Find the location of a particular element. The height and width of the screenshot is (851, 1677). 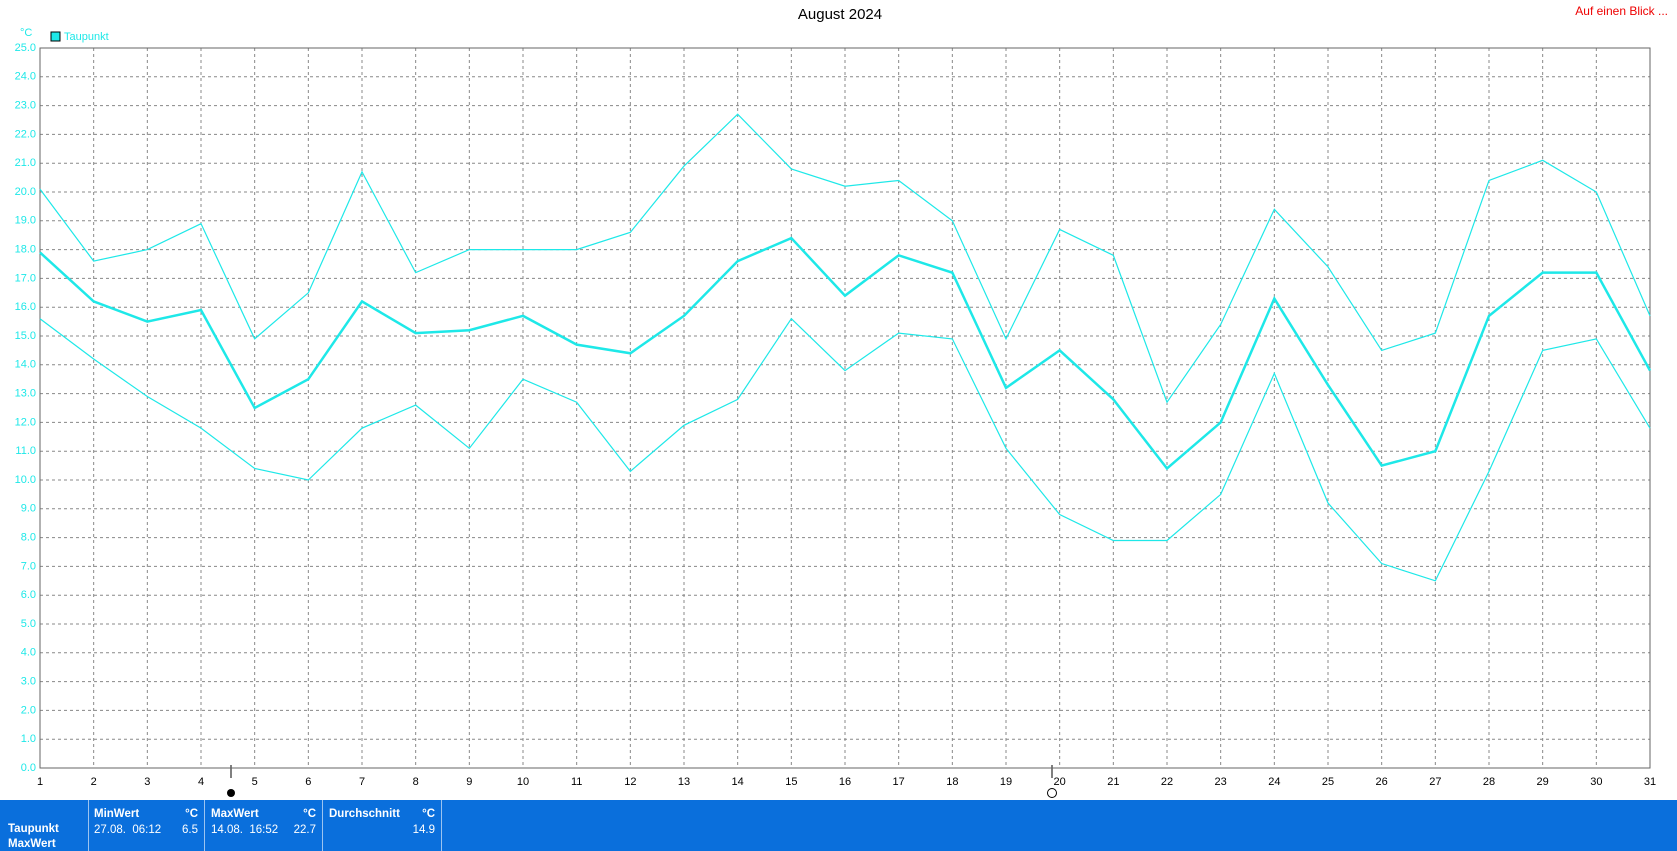

x-tick-label: 22 is located at coordinates (1167, 782).